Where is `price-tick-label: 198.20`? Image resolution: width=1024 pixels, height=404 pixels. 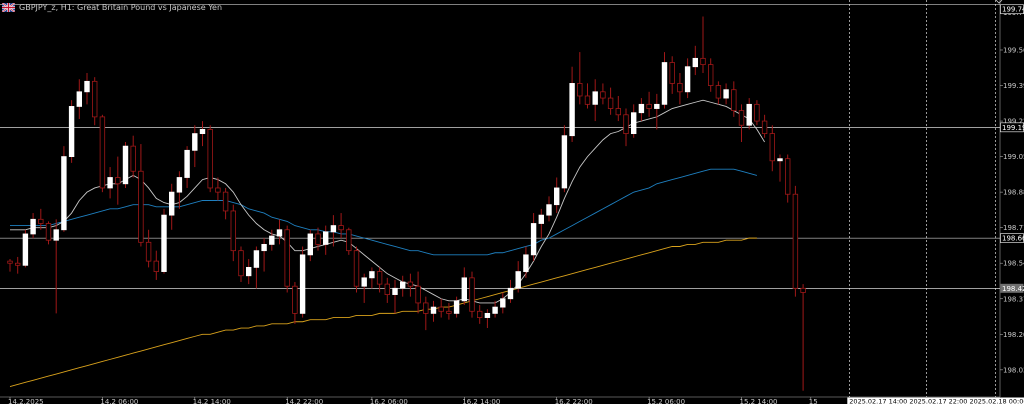
price-tick-label: 198.20 is located at coordinates (1013, 335).